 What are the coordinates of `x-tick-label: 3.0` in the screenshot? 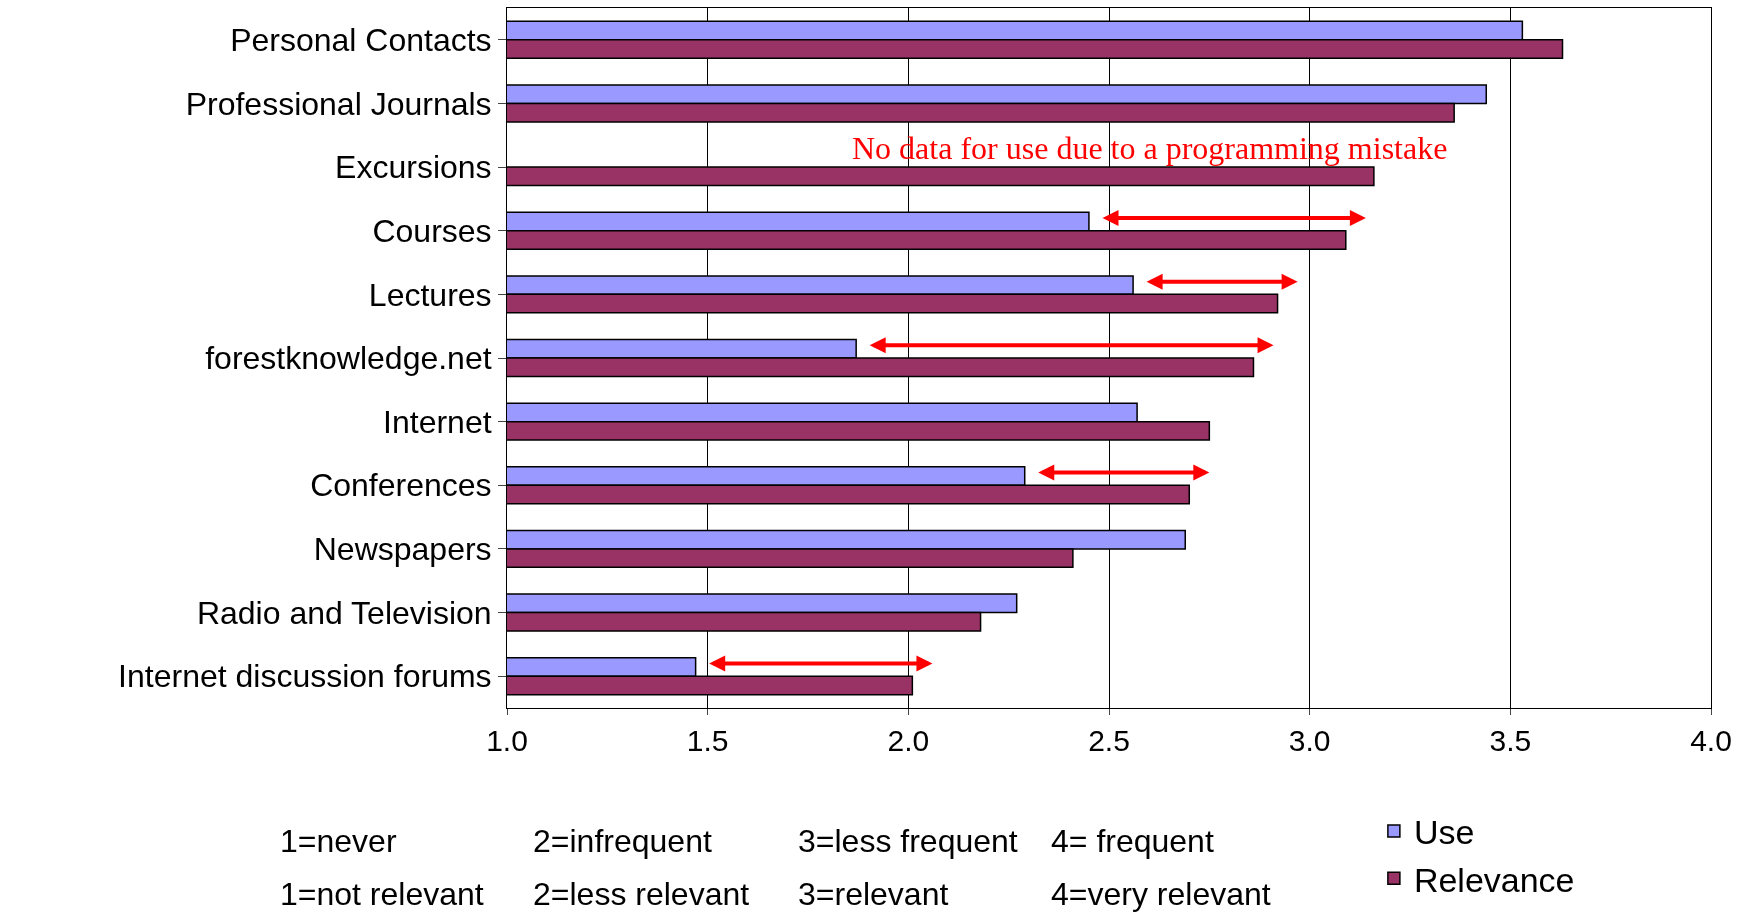 It's located at (1309, 740).